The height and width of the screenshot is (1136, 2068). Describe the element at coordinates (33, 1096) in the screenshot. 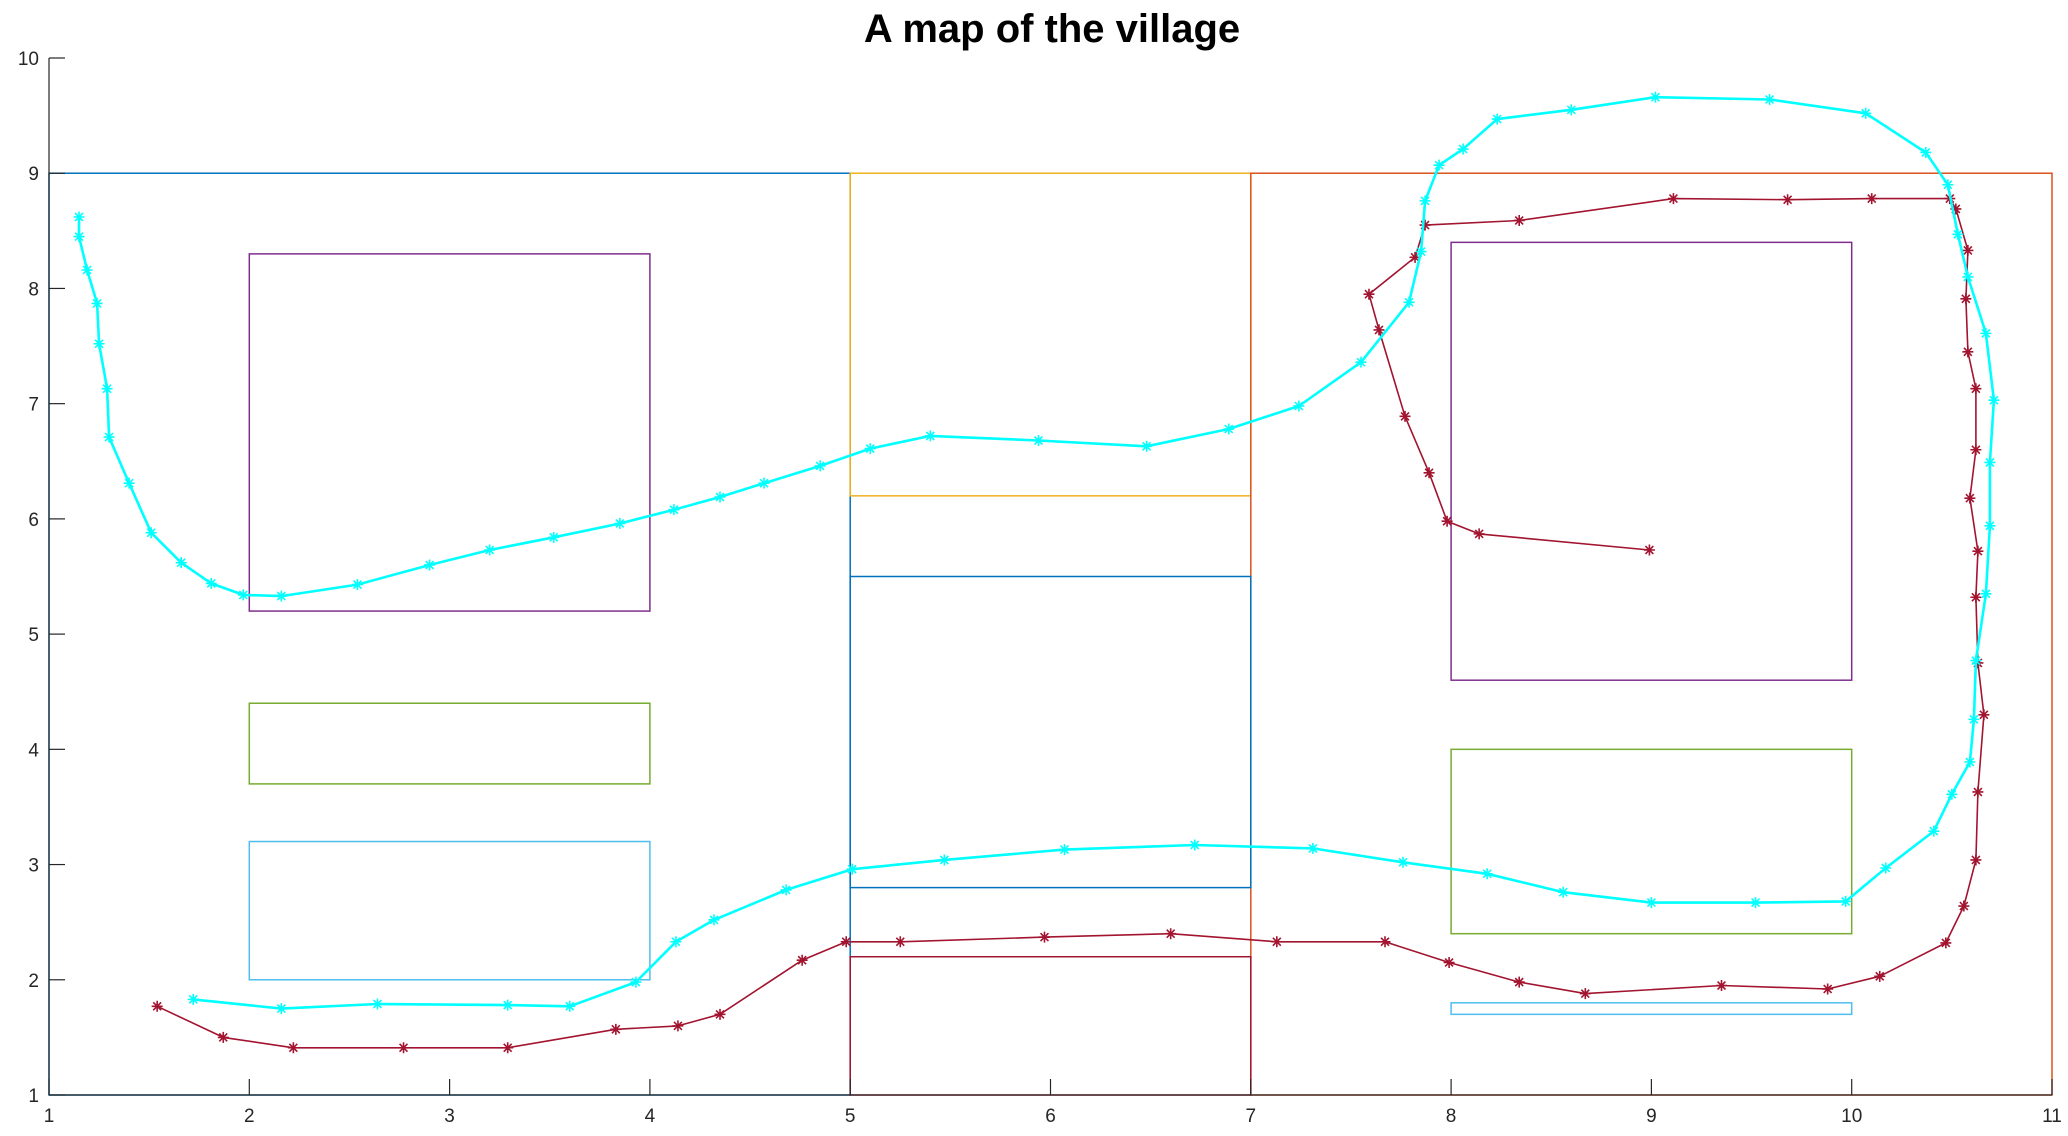

I see `y-tick-label: 1` at that location.